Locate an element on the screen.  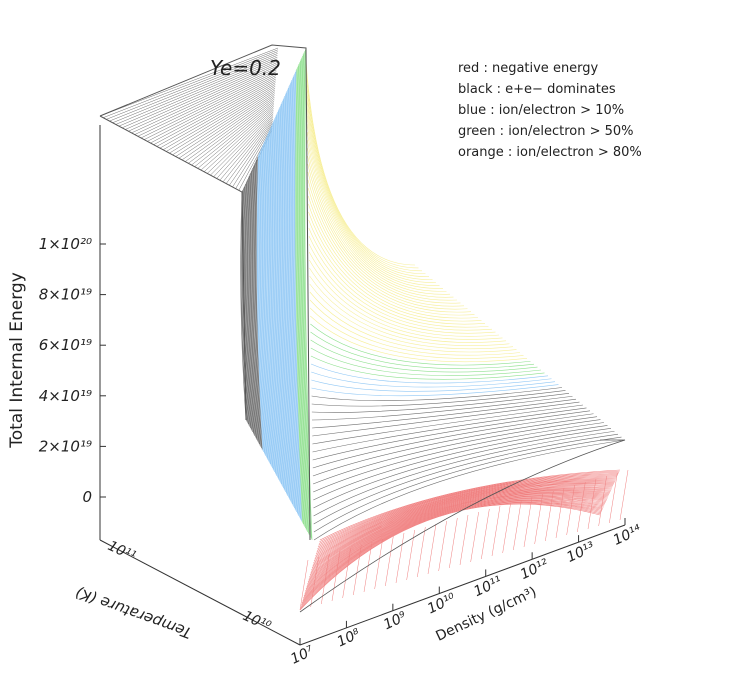
x-tick-label: 10¹³ is located at coordinates (580, 552).